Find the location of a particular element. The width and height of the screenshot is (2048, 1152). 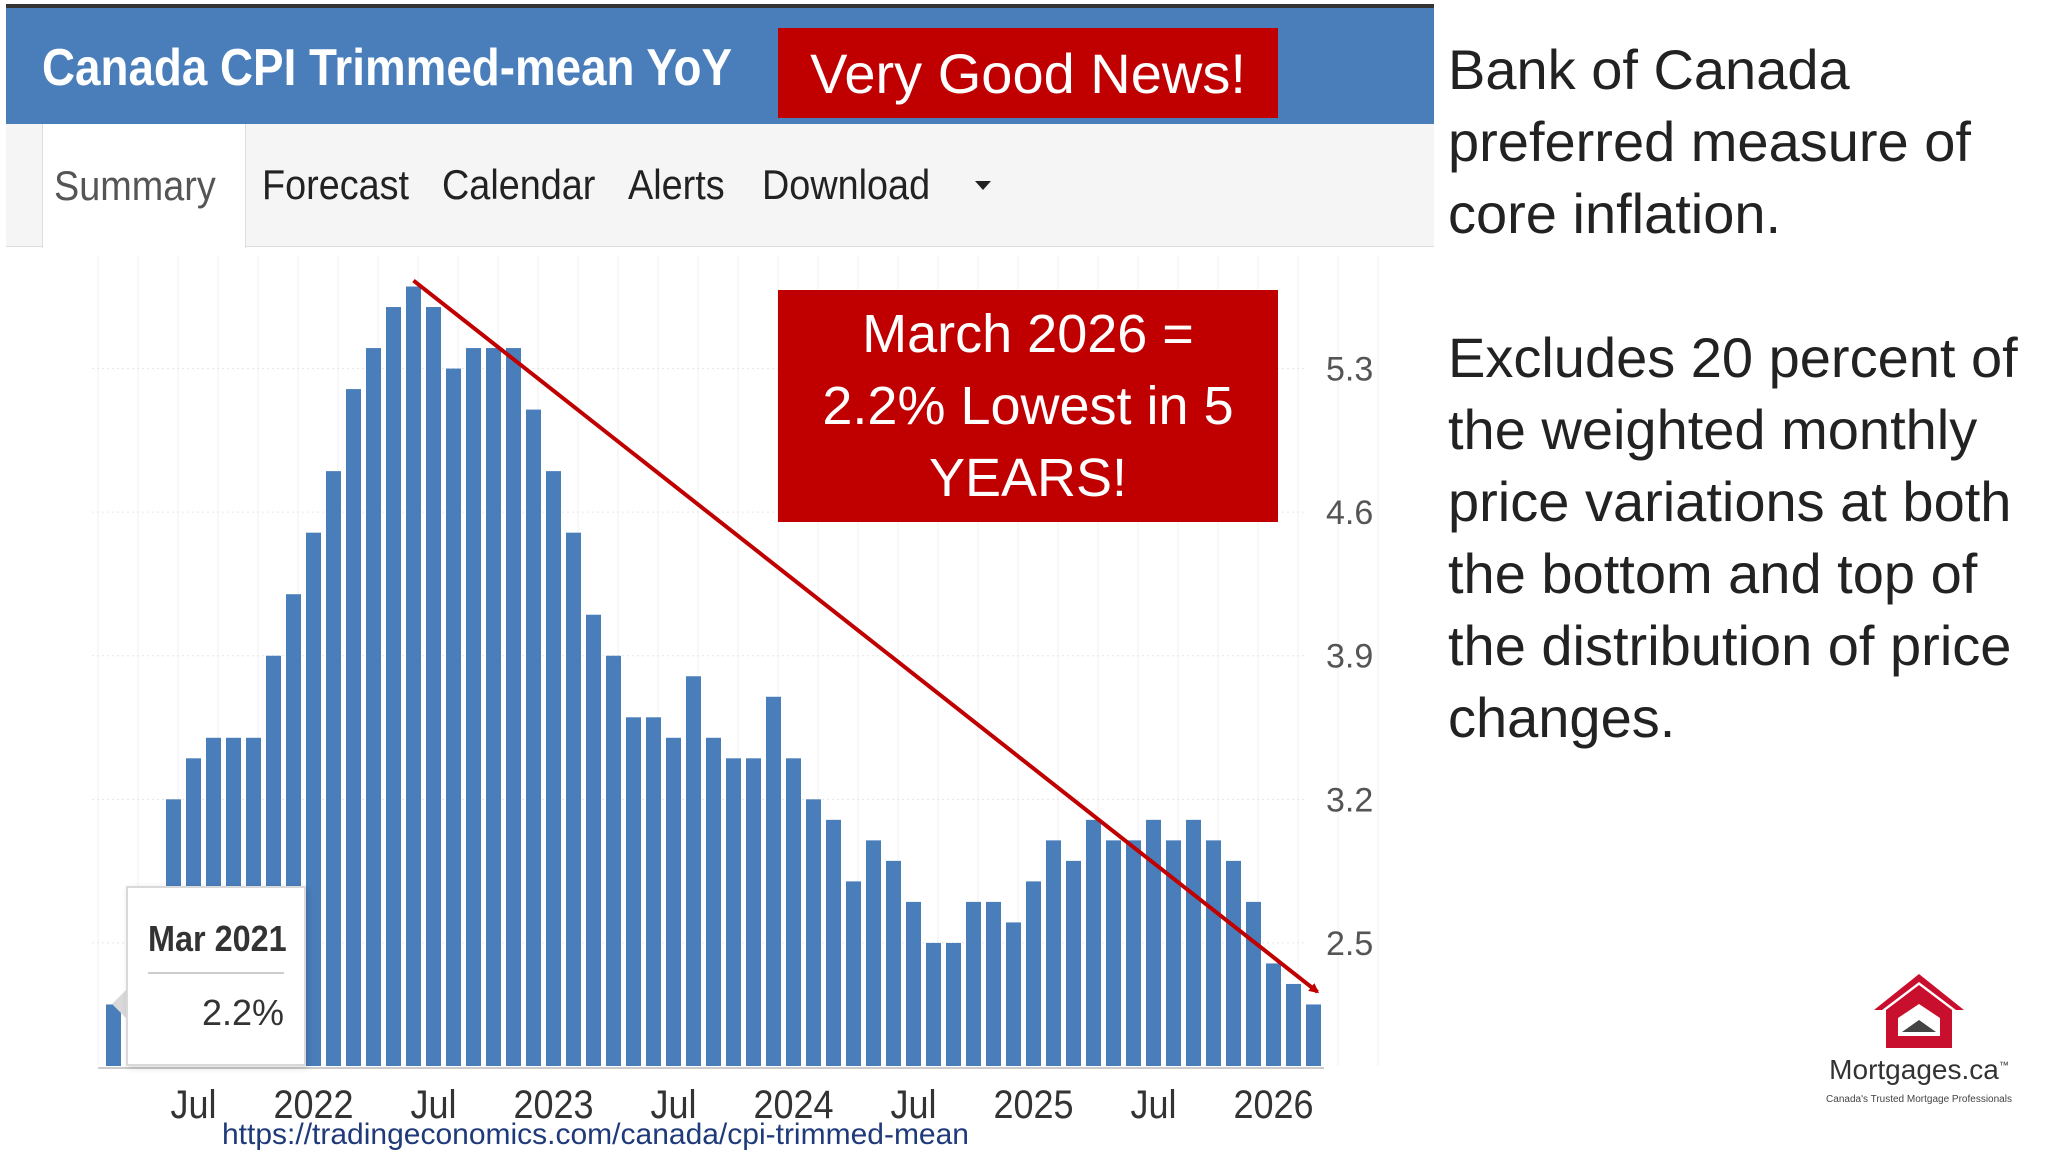

good-news-badge: Very Good News! is located at coordinates (1028, 73).